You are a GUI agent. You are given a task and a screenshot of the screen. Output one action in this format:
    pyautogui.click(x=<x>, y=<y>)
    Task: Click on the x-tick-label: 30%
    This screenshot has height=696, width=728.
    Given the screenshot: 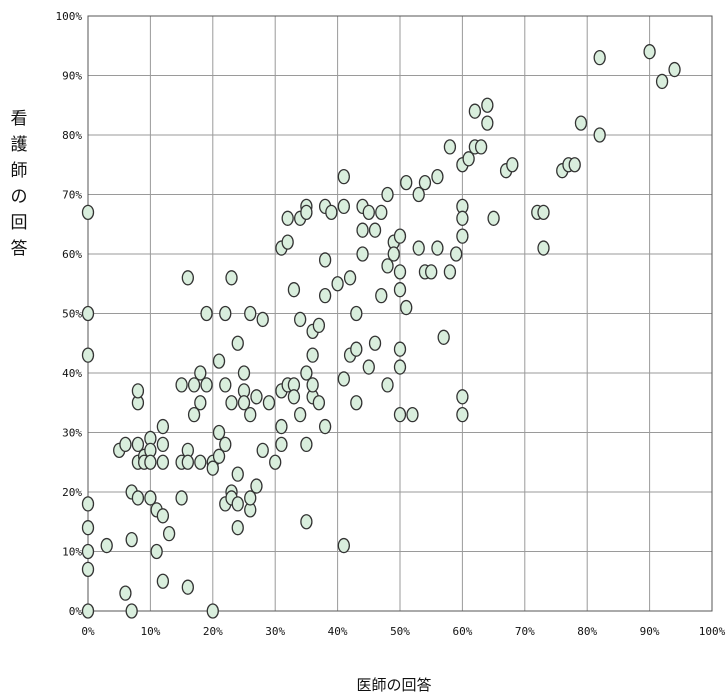 What is the action you would take?
    pyautogui.click(x=275, y=631)
    